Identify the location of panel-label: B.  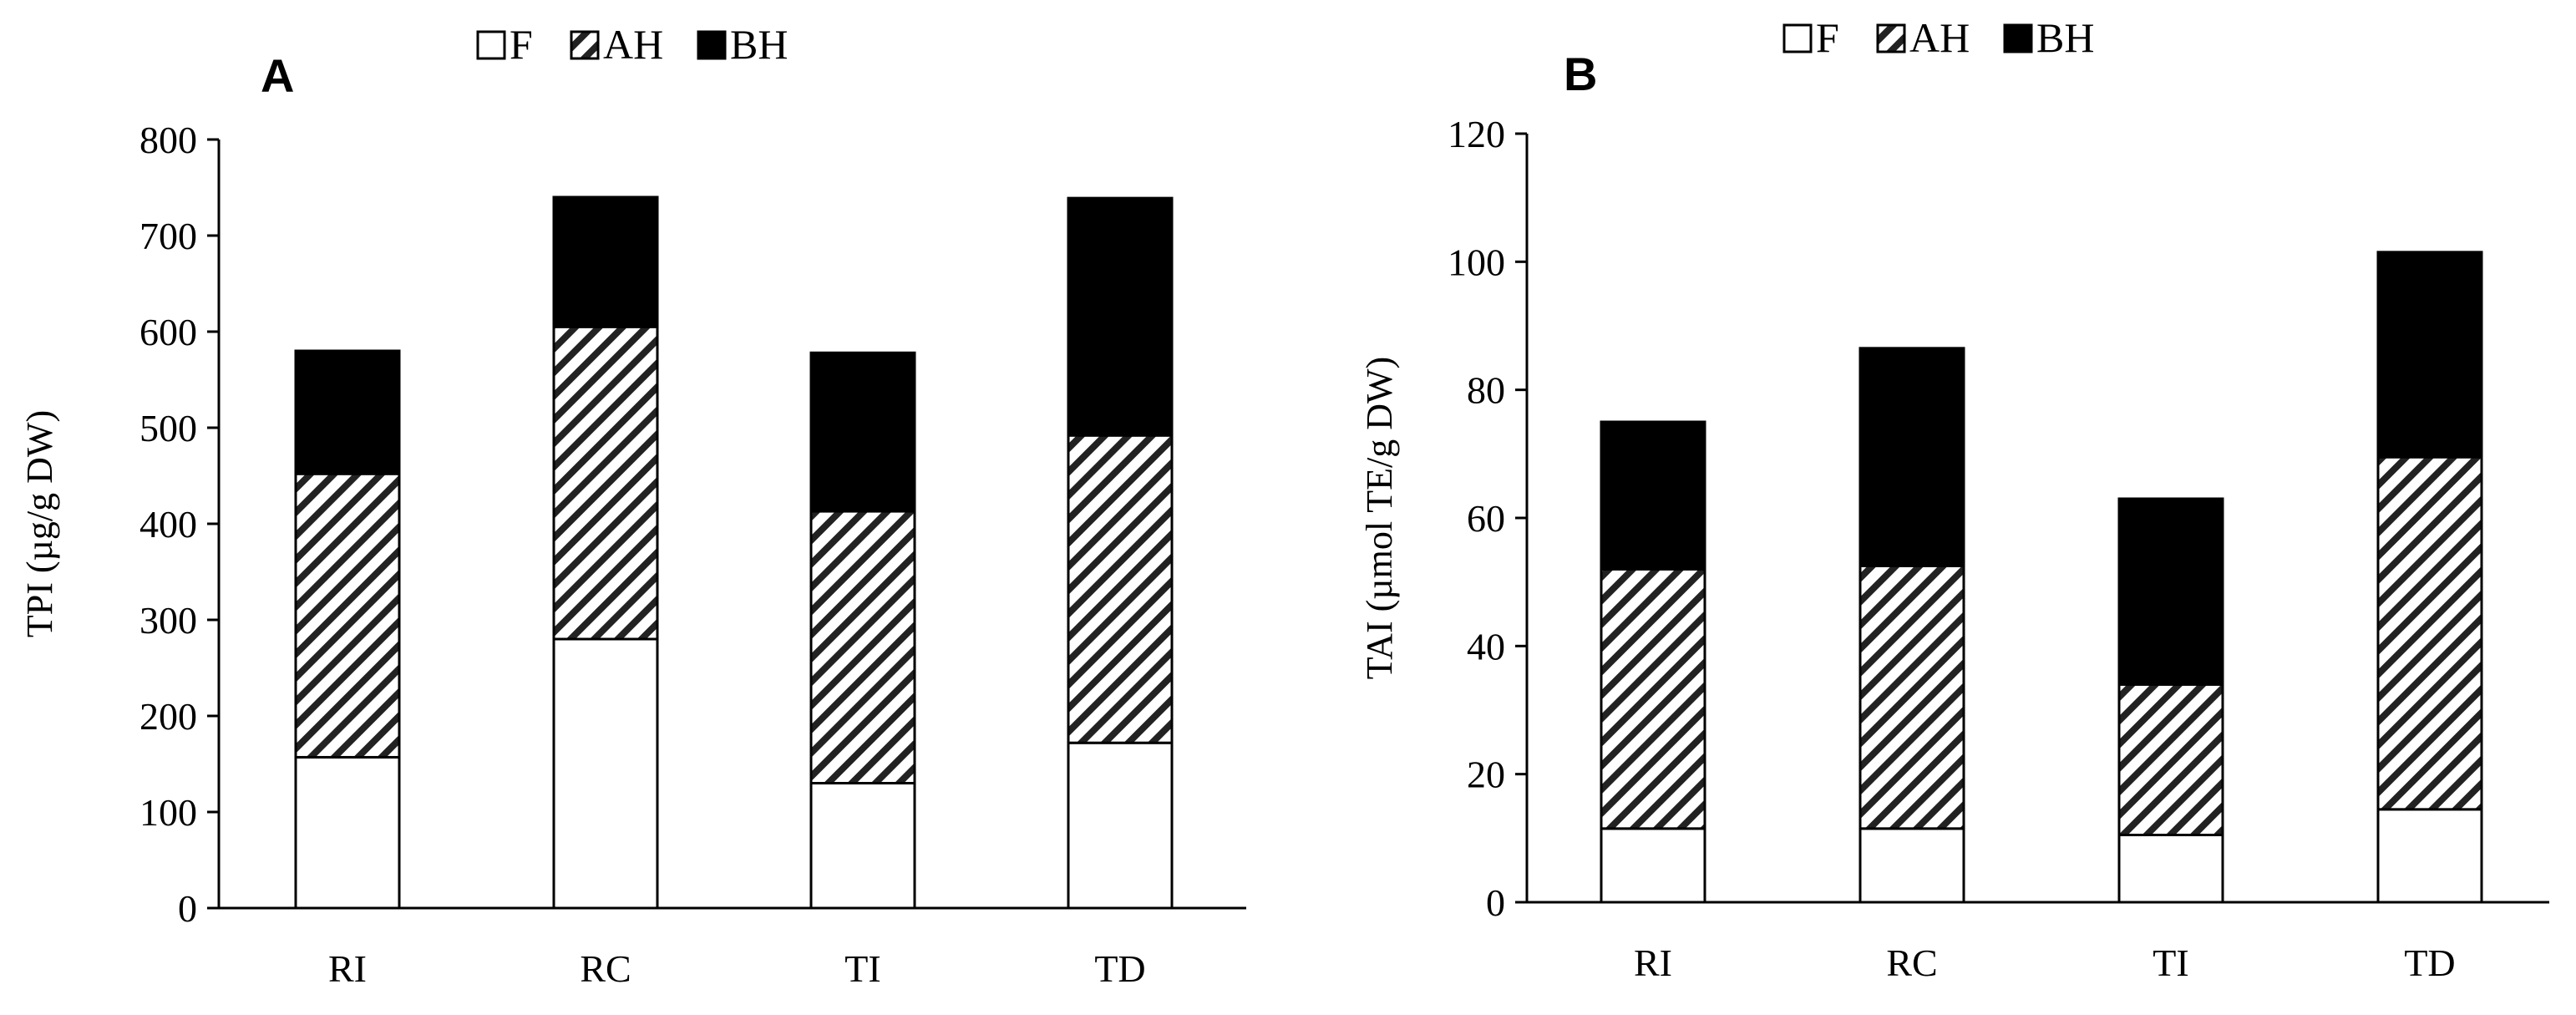
(1580, 74).